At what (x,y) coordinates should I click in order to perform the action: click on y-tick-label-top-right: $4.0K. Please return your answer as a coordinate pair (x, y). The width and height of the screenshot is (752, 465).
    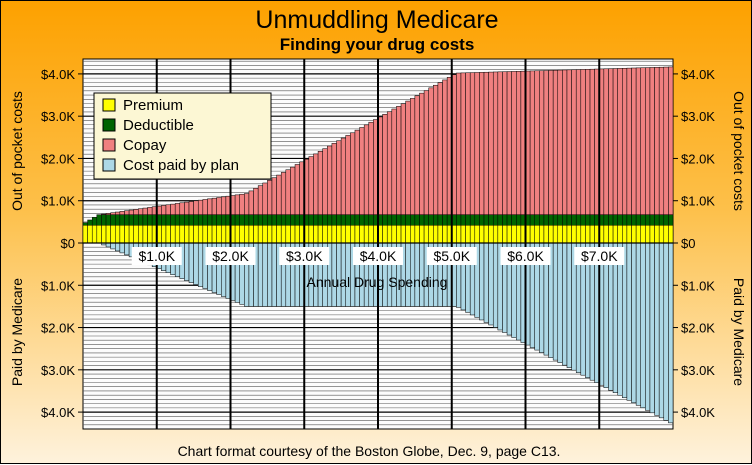
    Looking at the image, I should click on (698, 74).